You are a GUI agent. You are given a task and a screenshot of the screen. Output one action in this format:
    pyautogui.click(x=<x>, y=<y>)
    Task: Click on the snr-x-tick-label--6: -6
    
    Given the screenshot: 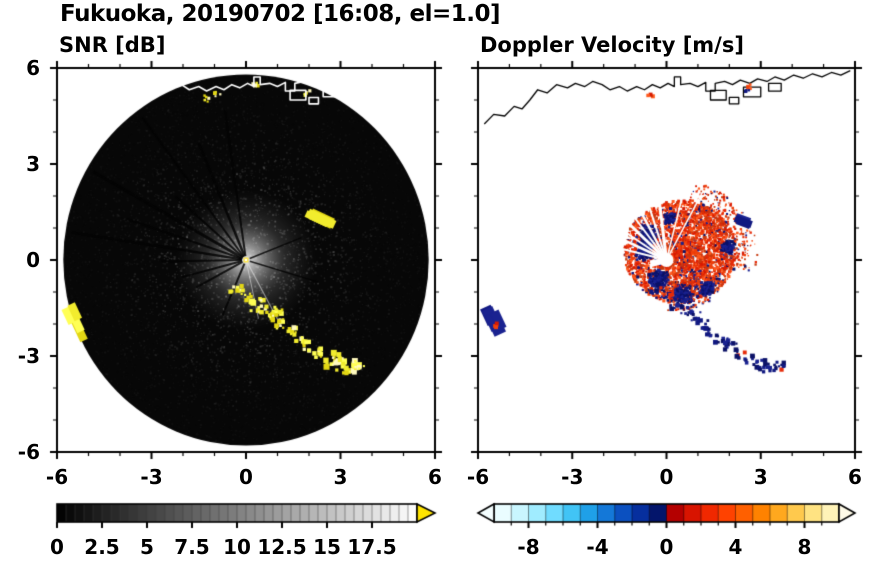 What is the action you would take?
    pyautogui.click(x=57, y=477)
    